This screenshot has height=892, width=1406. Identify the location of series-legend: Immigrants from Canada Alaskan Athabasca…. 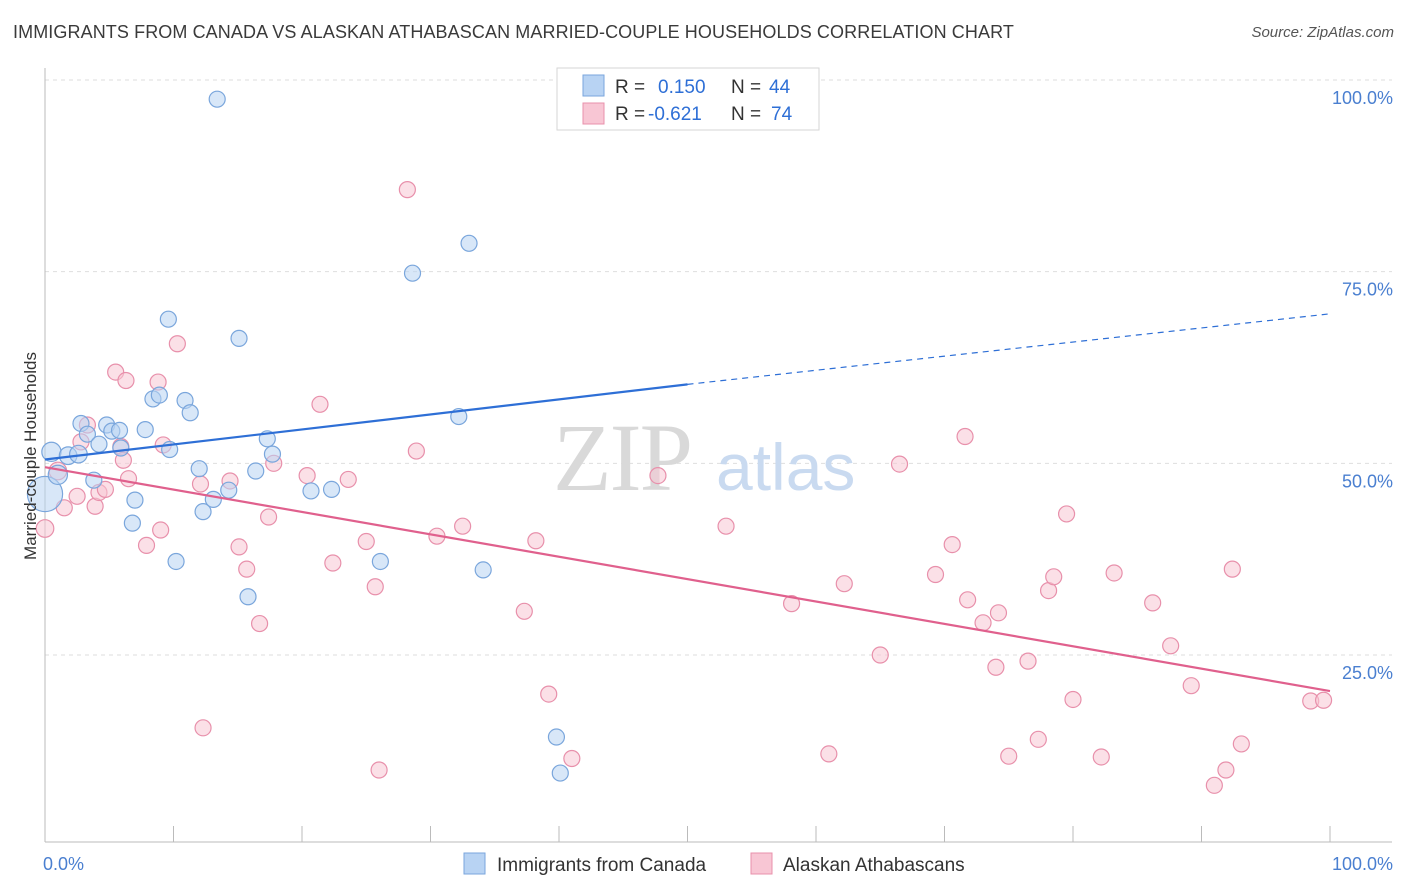
(714, 864).